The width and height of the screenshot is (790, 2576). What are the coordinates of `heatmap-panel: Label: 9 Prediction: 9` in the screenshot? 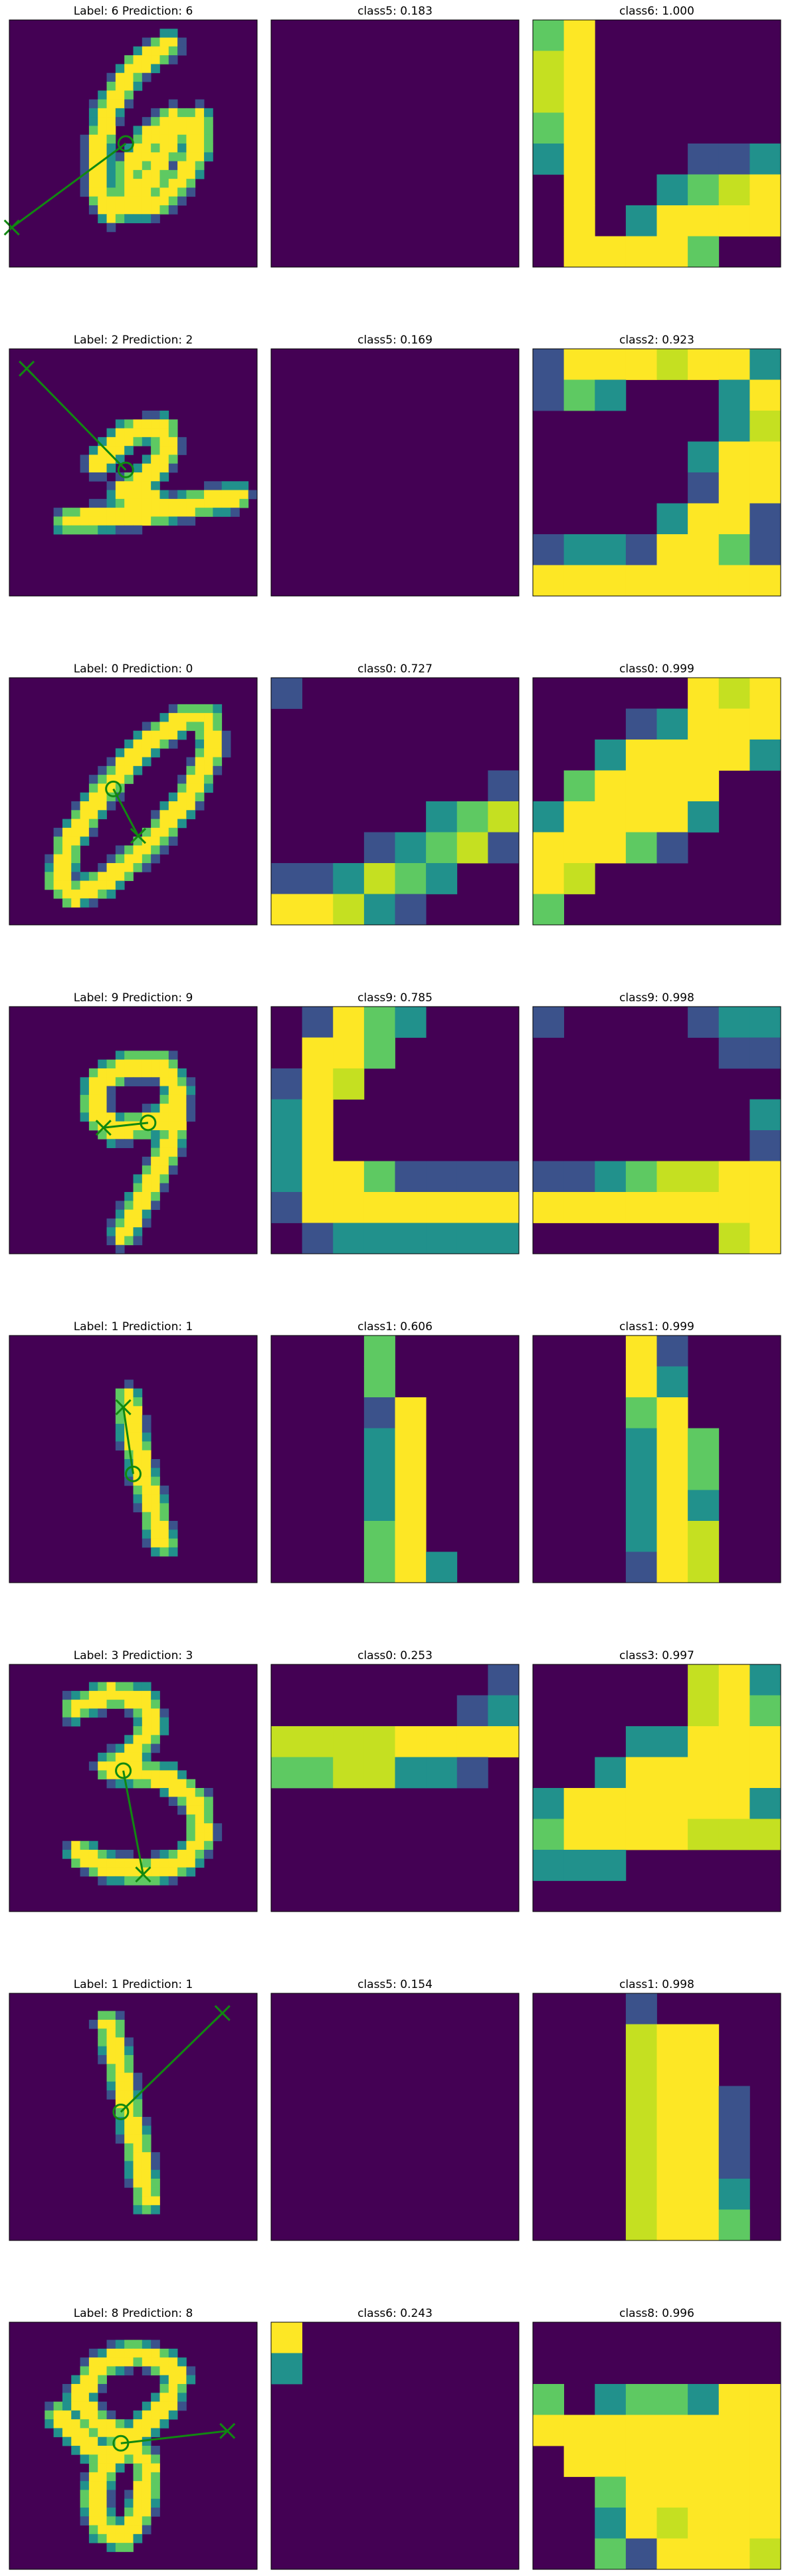 It's located at (133, 1123).